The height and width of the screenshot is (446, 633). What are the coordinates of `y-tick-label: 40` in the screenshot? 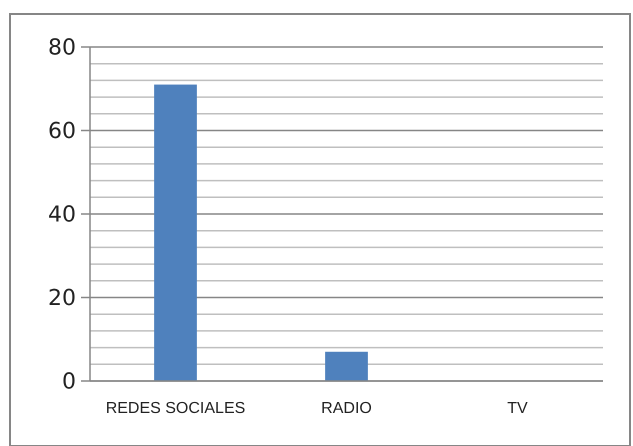 It's located at (62, 215).